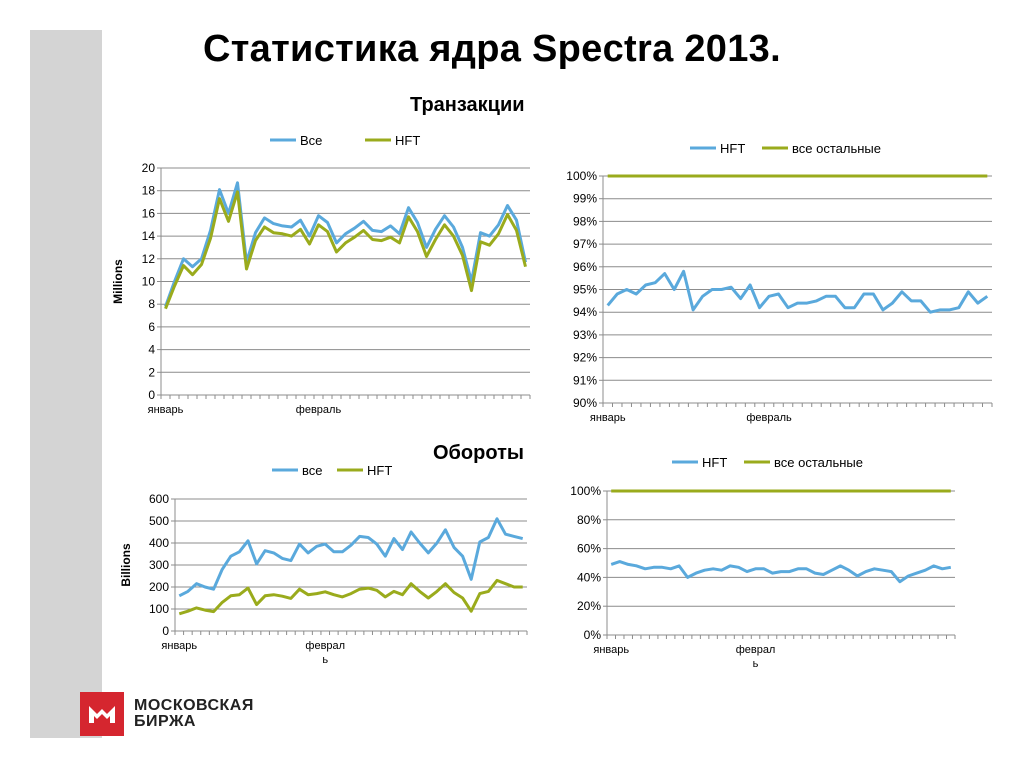  Describe the element at coordinates (311, 140) in the screenshot. I see `legend-label: Все` at that location.